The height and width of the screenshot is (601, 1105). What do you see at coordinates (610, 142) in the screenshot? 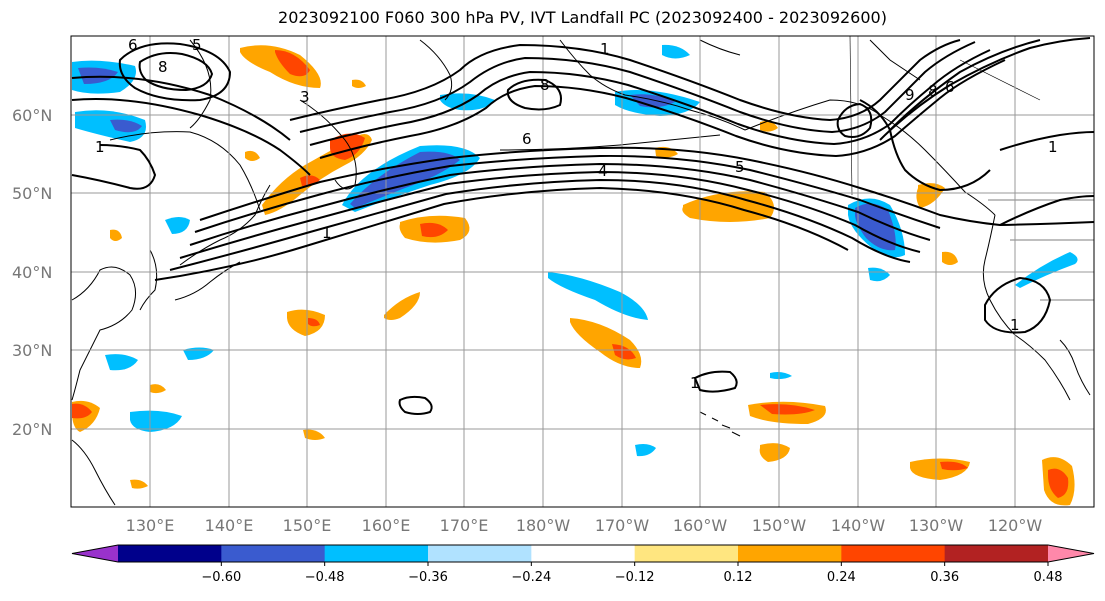
I see `coast-aleutians` at bounding box center [610, 142].